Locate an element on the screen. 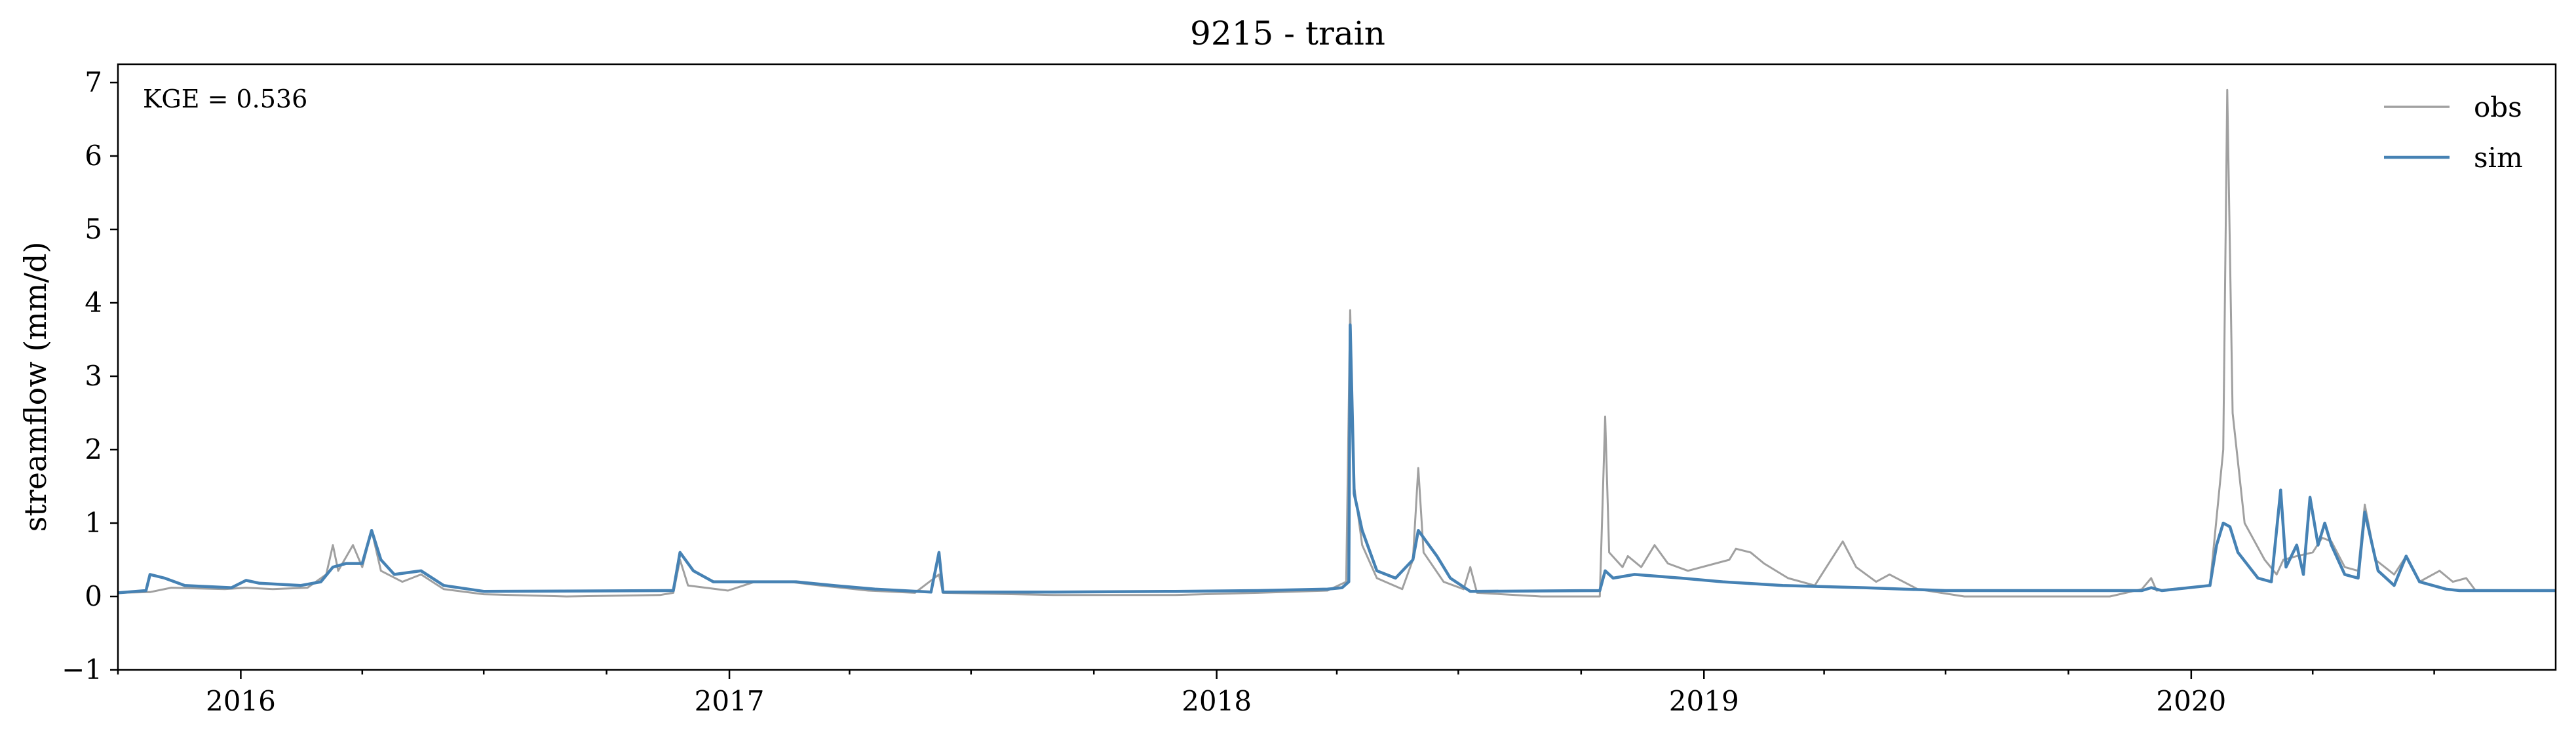 Image resolution: width=2576 pixels, height=742 pixels. x-tick-label: 2019 is located at coordinates (1704, 701).